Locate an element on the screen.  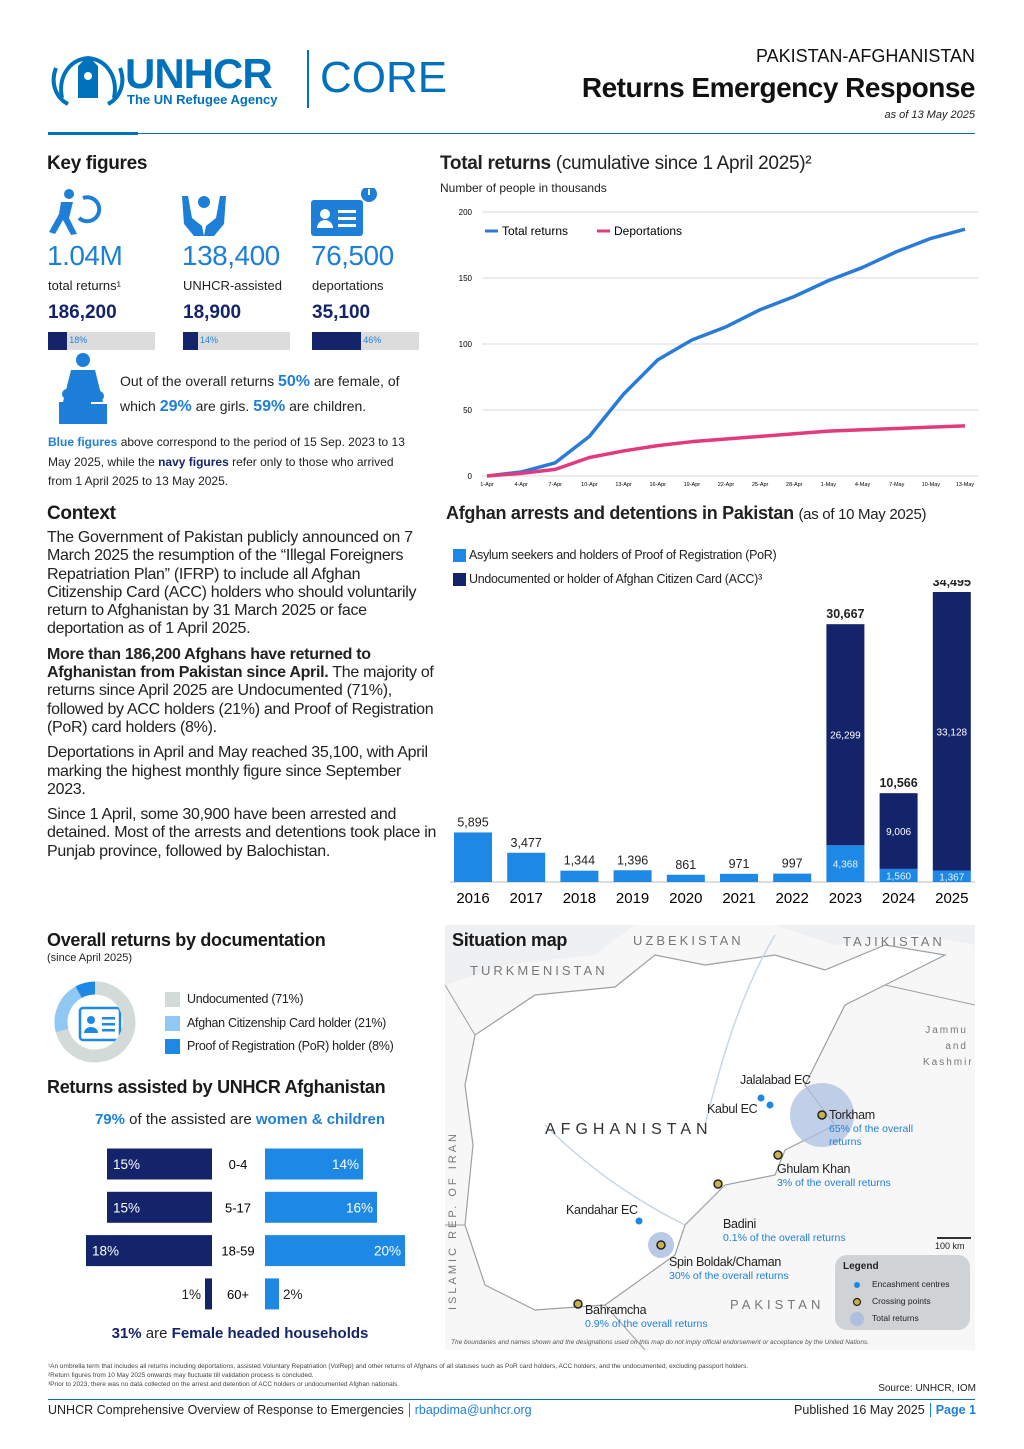
y-tick-label: 50 is located at coordinates (467, 410).